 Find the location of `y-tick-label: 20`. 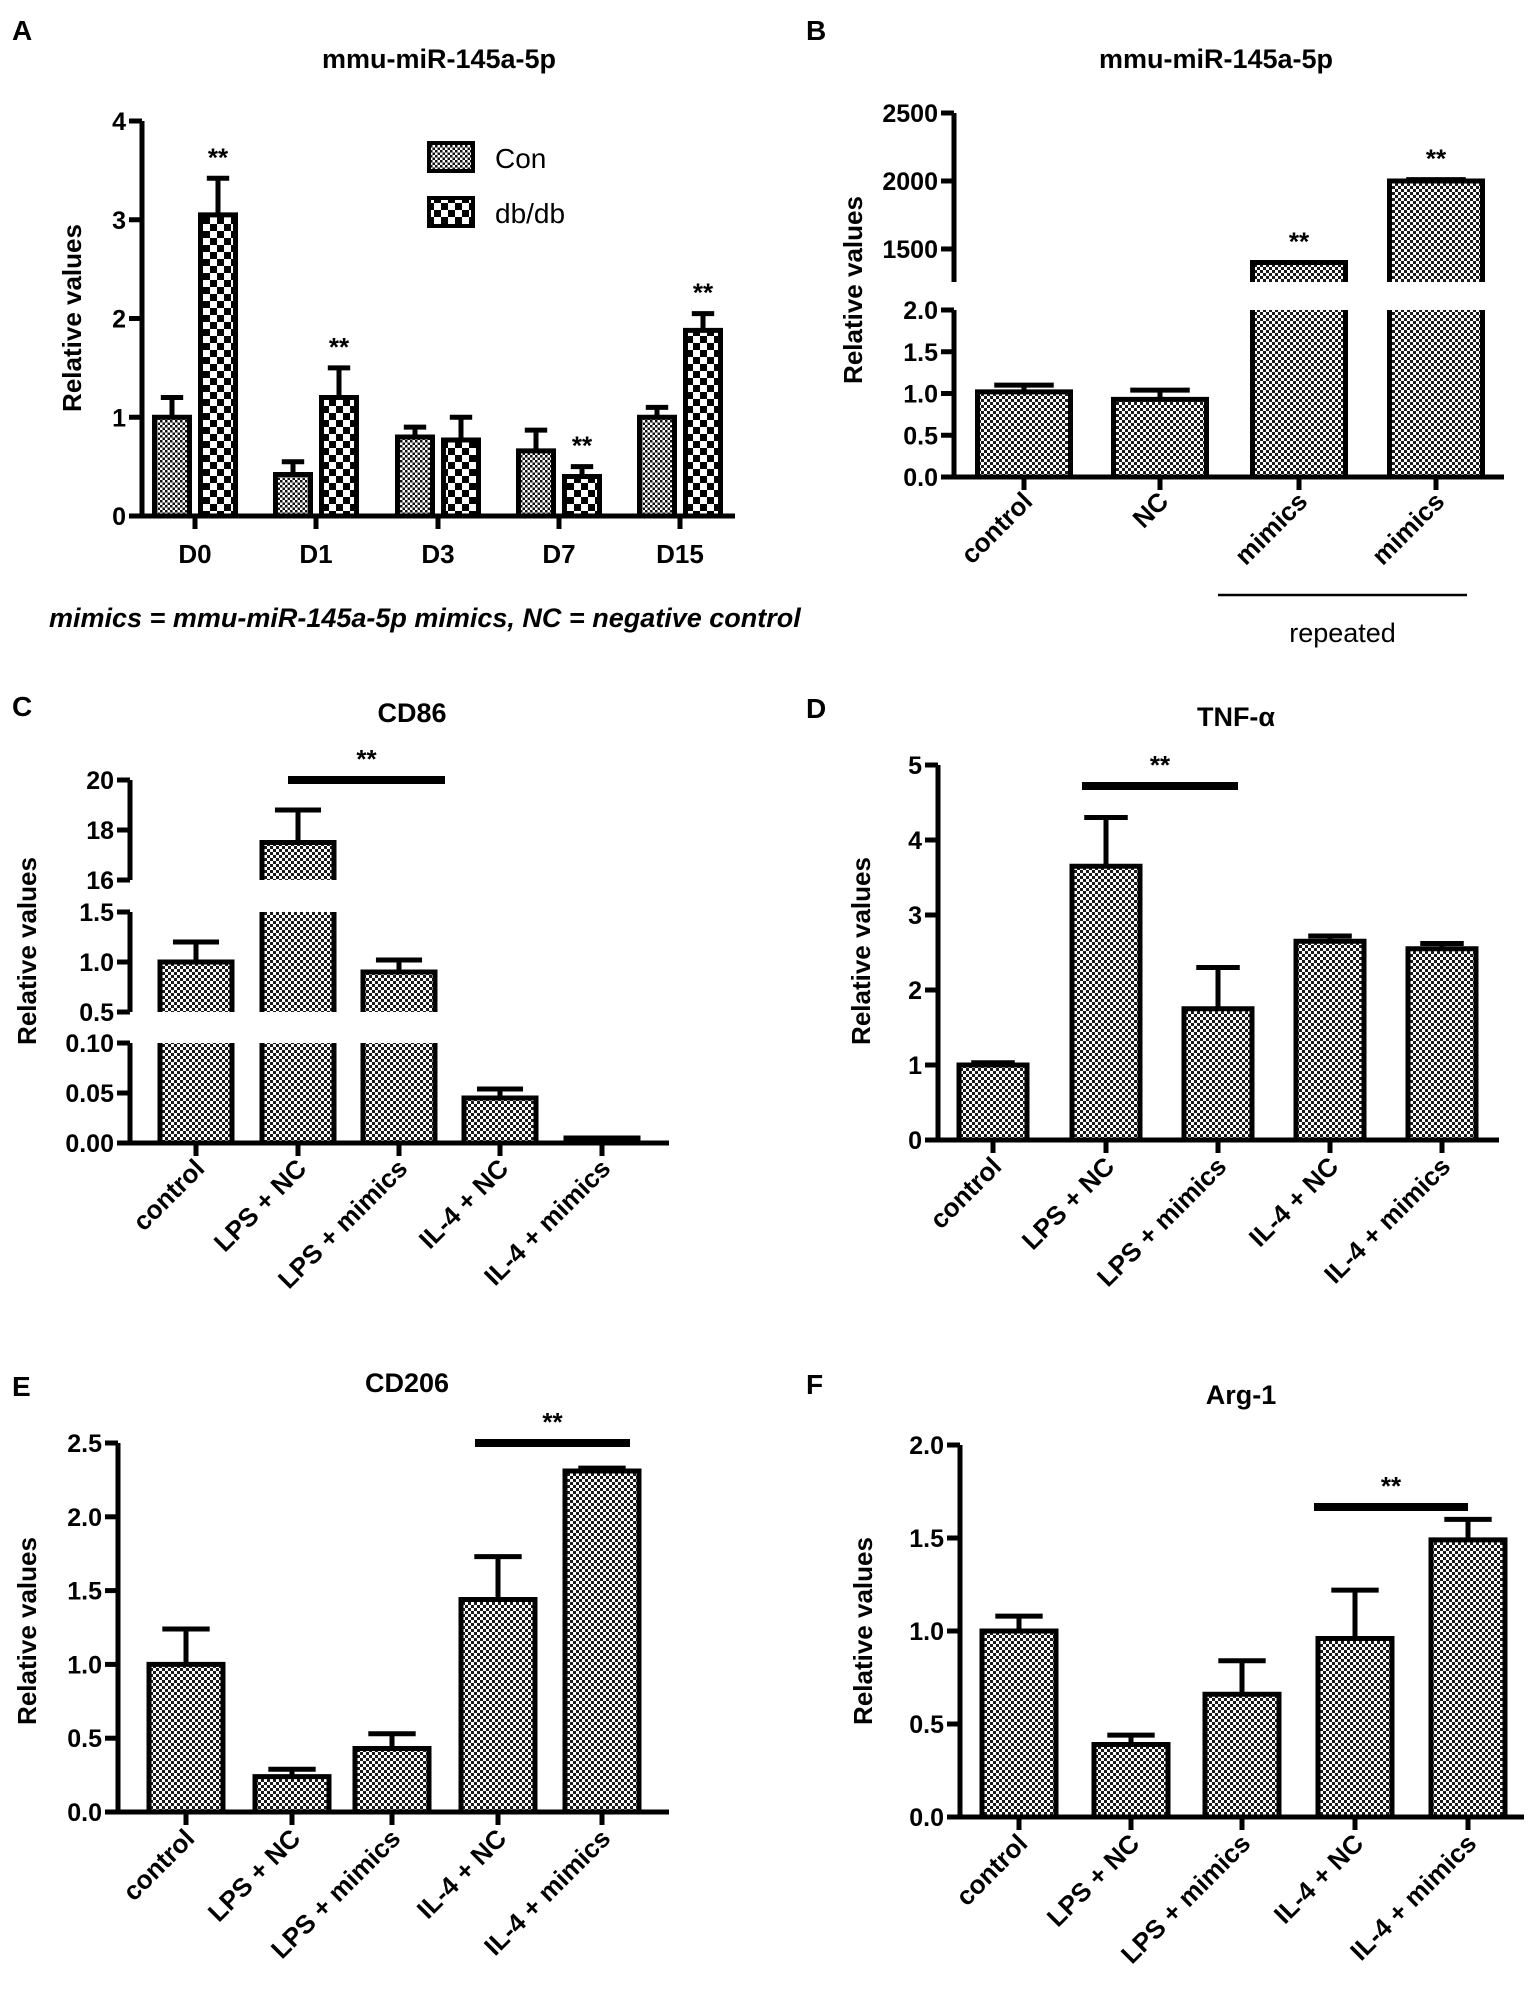

y-tick-label: 20 is located at coordinates (100, 781).